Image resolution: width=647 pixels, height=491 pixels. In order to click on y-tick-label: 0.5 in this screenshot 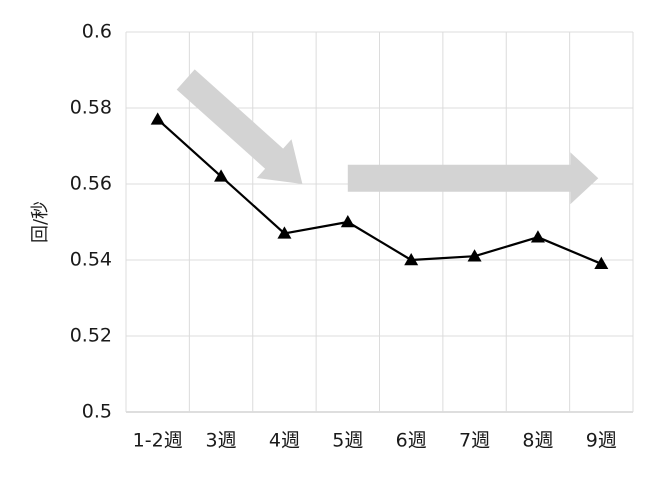, I will do `click(97, 412)`.